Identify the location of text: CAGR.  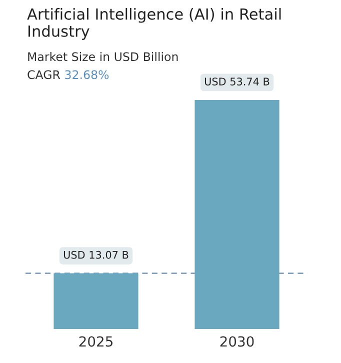
(44, 75).